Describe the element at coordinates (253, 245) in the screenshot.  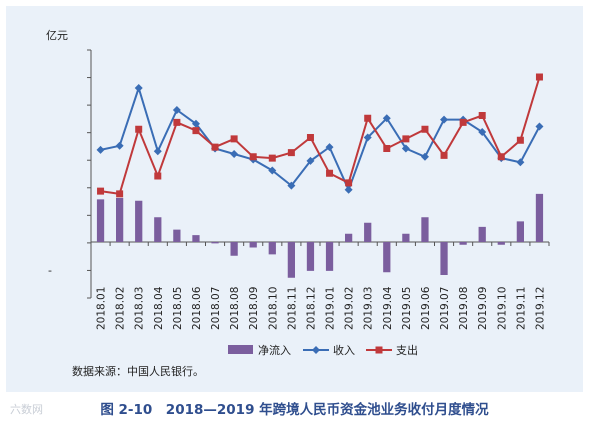
I see `bar-2018.09` at that location.